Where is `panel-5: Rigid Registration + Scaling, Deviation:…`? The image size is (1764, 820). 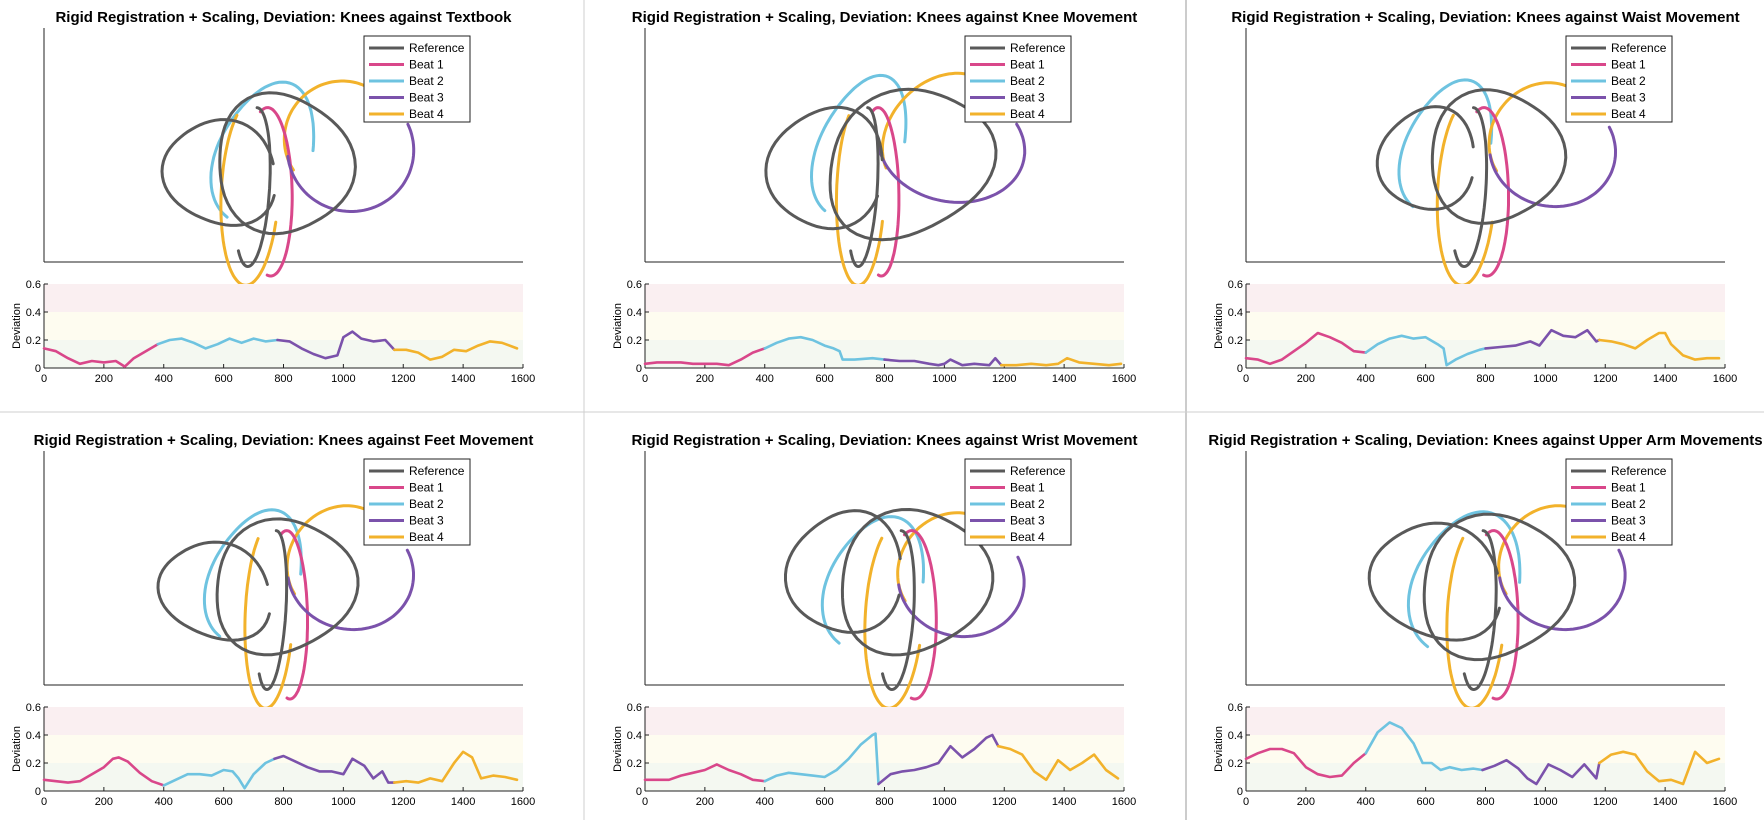 panel-5: Rigid Registration + Scaling, Deviation:… is located at coordinates (875, 620).